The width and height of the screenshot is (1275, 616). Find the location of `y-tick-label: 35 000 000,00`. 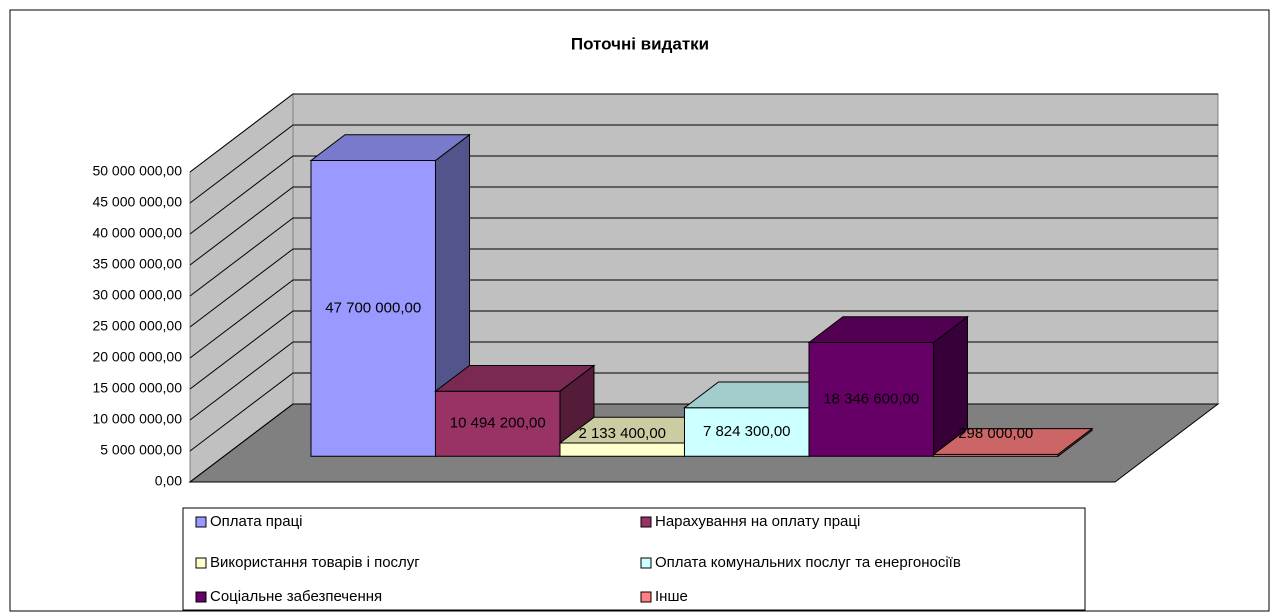

y-tick-label: 35 000 000,00 is located at coordinates (137, 264).